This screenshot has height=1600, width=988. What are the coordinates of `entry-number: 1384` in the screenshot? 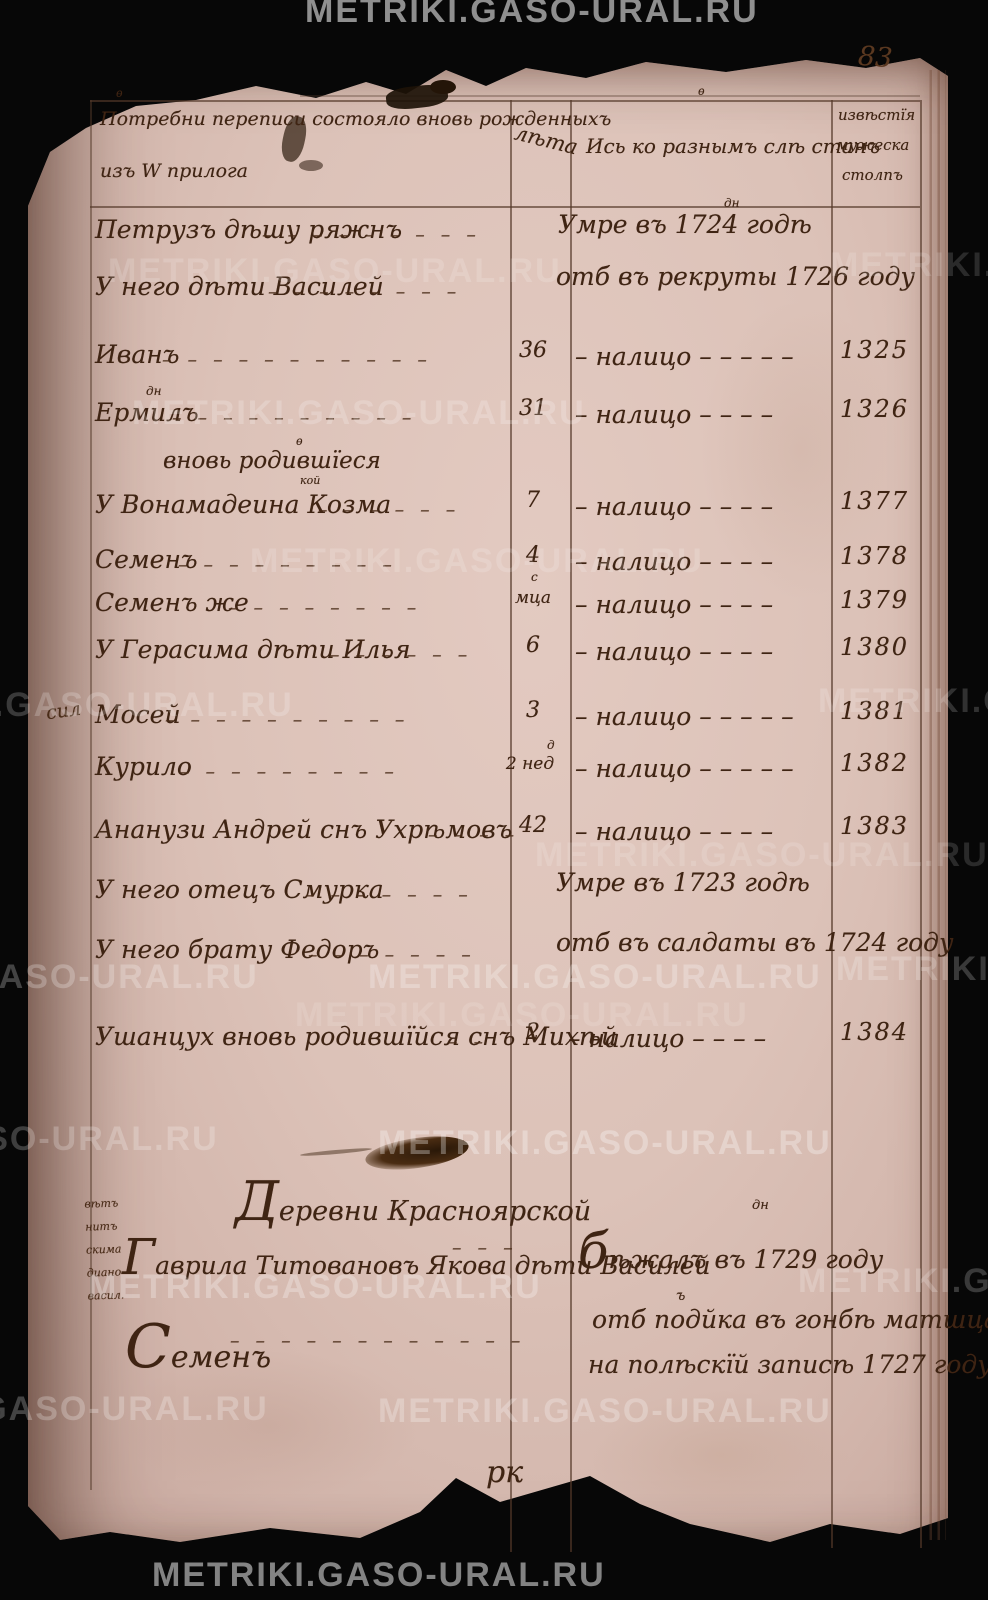 It's located at (875, 1032).